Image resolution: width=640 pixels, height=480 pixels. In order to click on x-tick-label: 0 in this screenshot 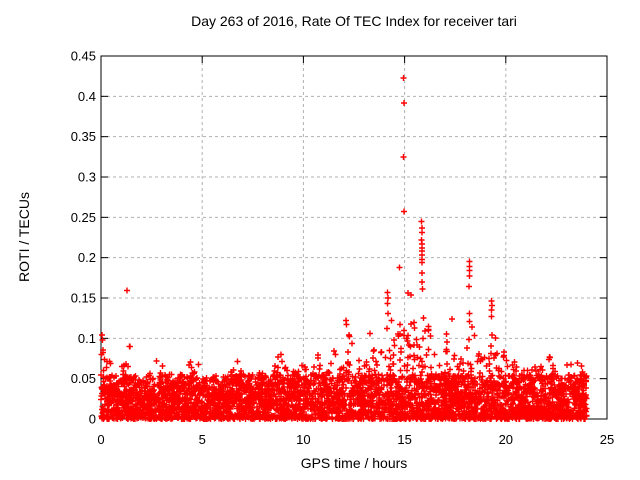, I will do `click(100, 439)`.